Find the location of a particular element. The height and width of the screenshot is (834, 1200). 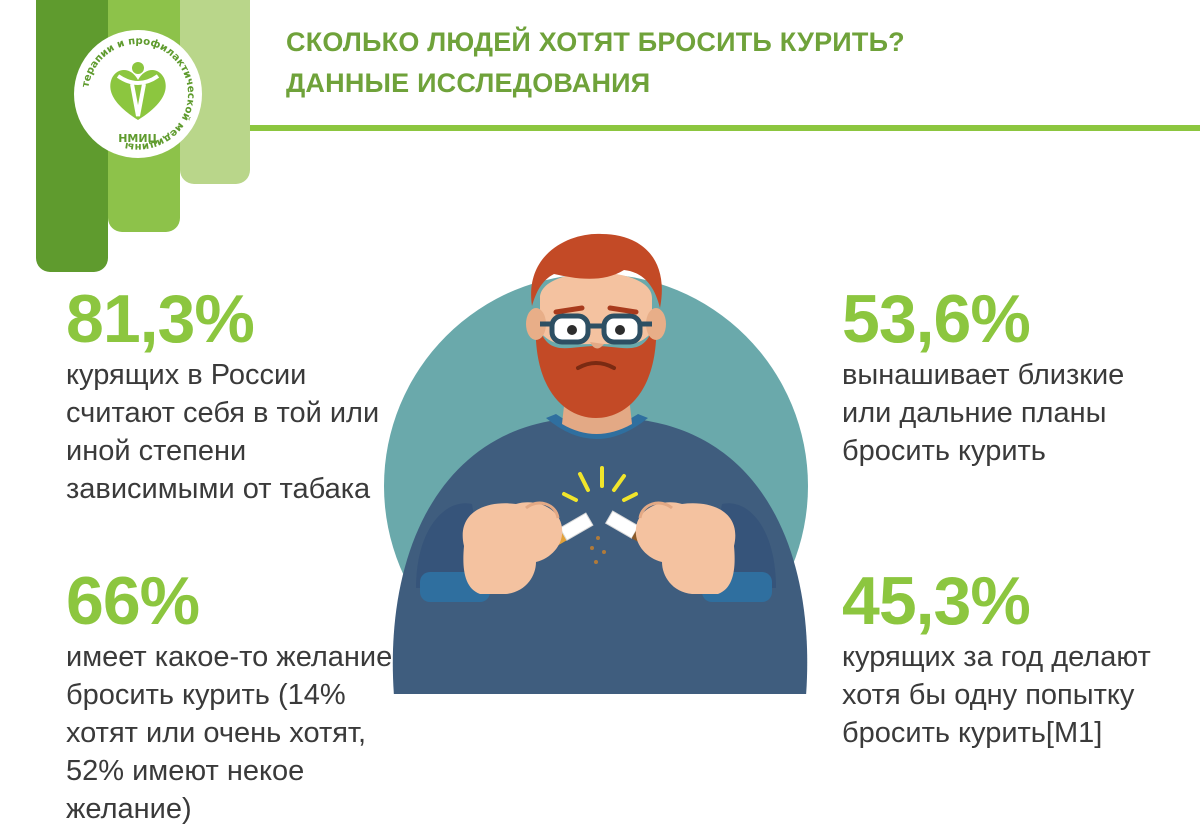

title-line-2: ДАННЫЕ ИССЛЕДОВАНИЯ is located at coordinates (468, 83).